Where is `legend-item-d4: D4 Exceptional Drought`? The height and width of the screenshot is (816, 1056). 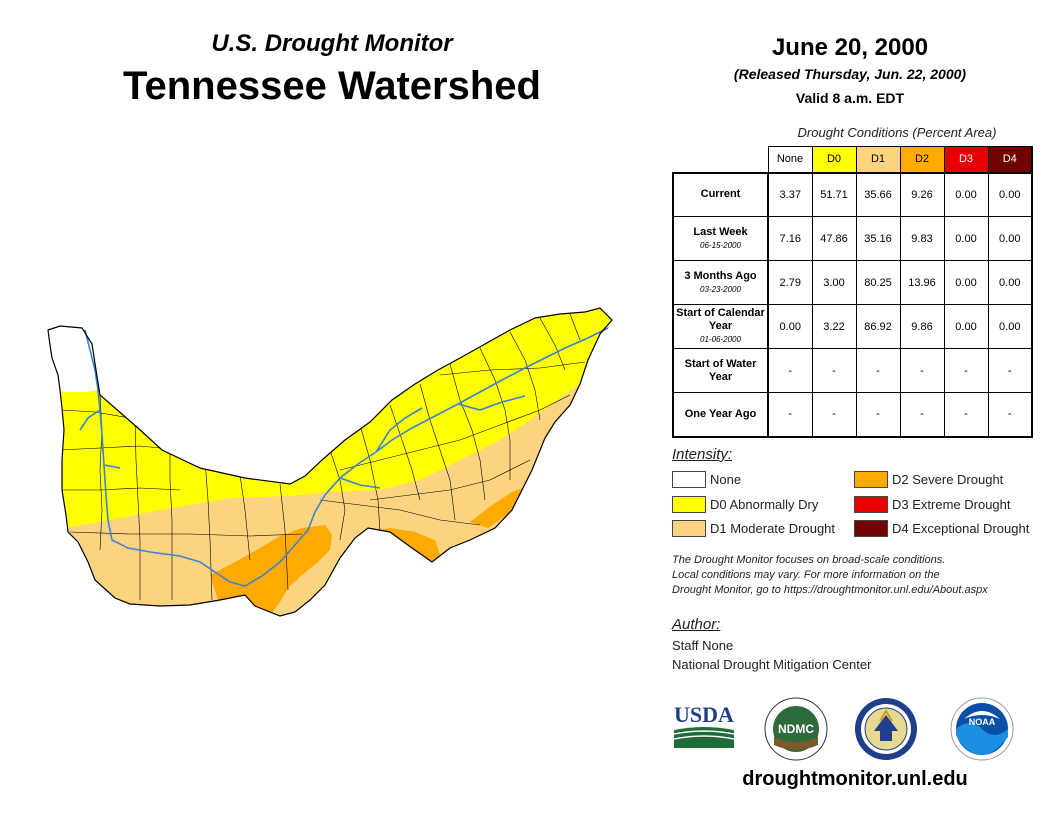
legend-item-d4: D4 Exceptional Drought is located at coordinates (949, 529).